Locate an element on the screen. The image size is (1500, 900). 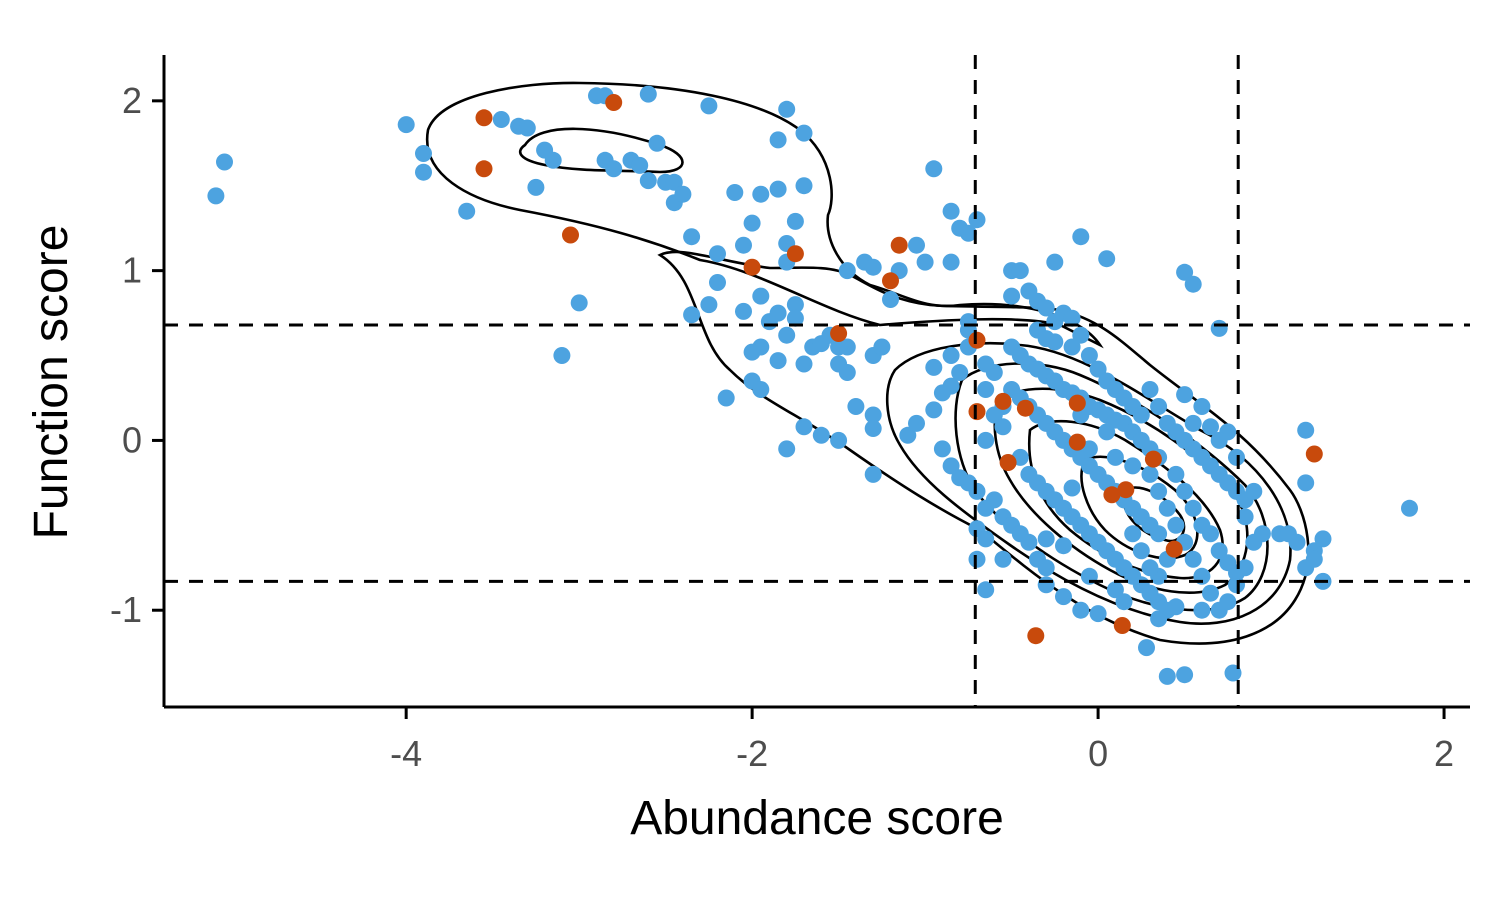
x-tick-label-3: 2 is located at coordinates (1444, 753).